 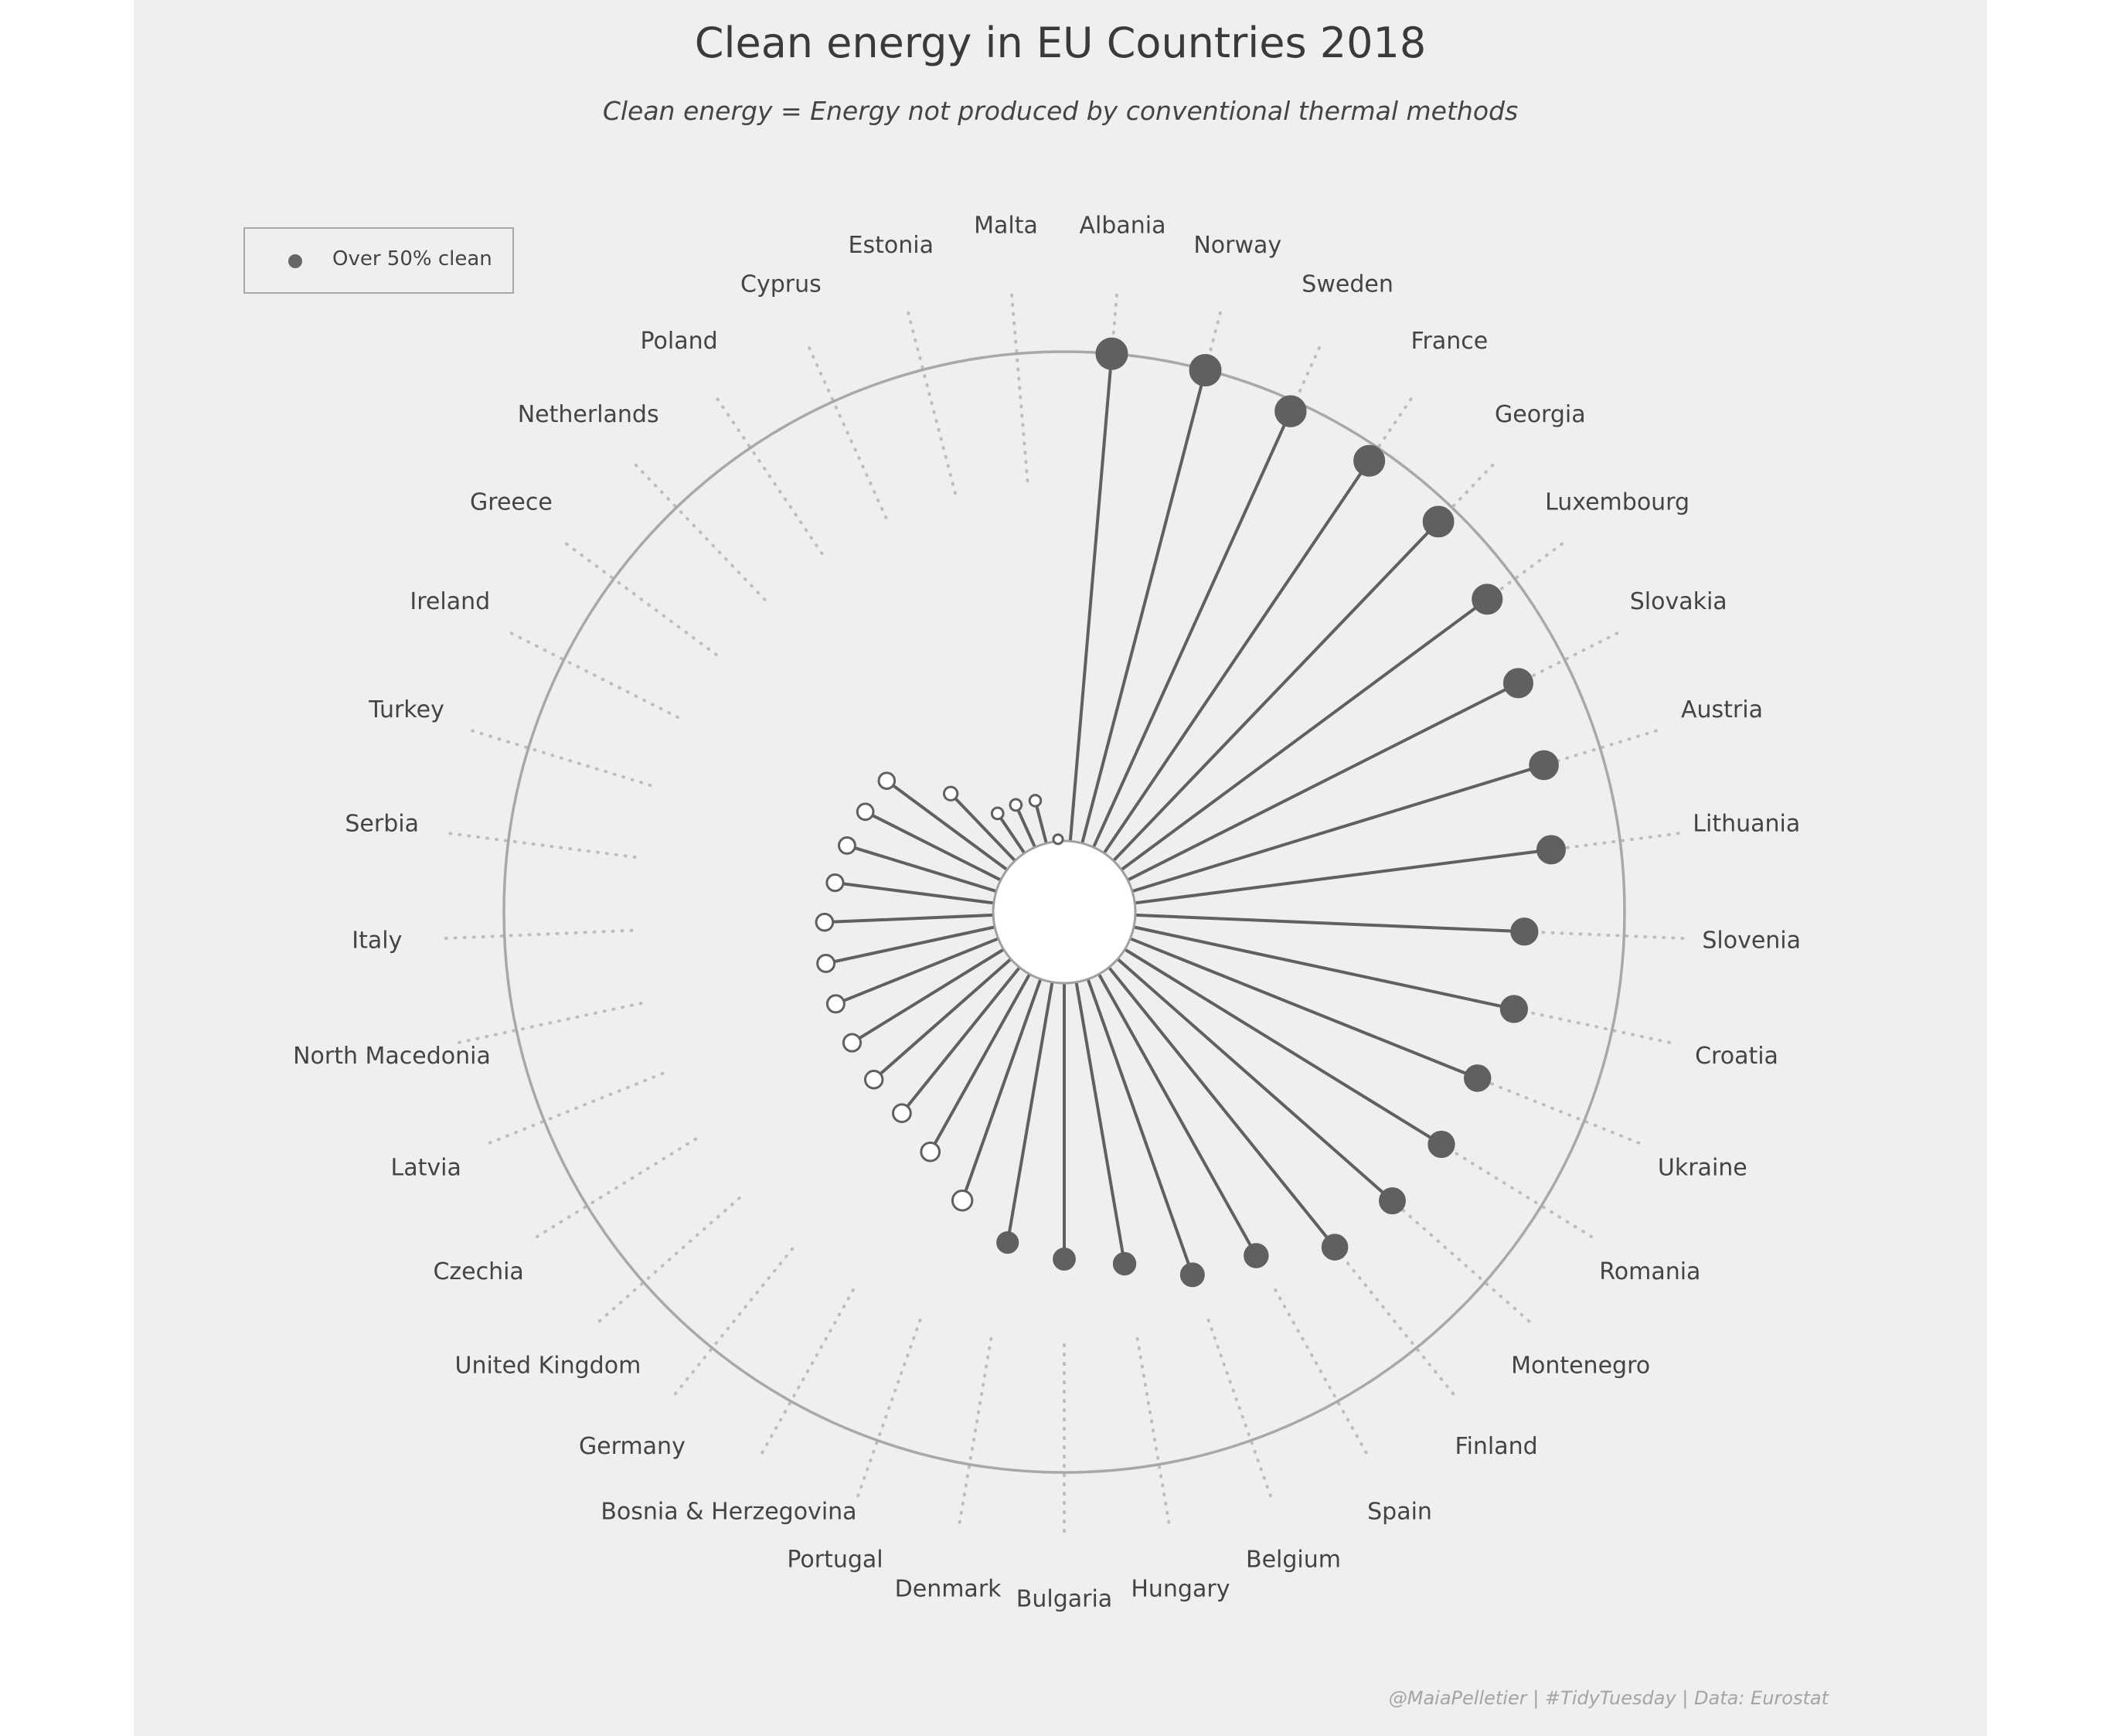 What do you see at coordinates (558, 758) in the screenshot?
I see `guide-line-turkey` at bounding box center [558, 758].